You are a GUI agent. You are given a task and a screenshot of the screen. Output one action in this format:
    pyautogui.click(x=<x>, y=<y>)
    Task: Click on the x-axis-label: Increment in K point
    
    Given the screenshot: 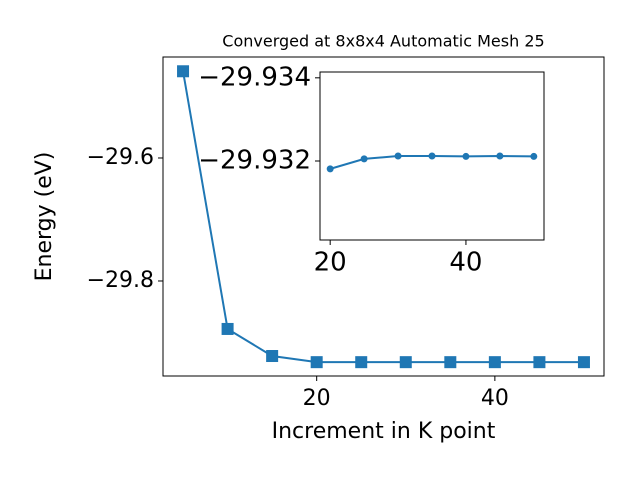 What is the action you would take?
    pyautogui.click(x=384, y=431)
    